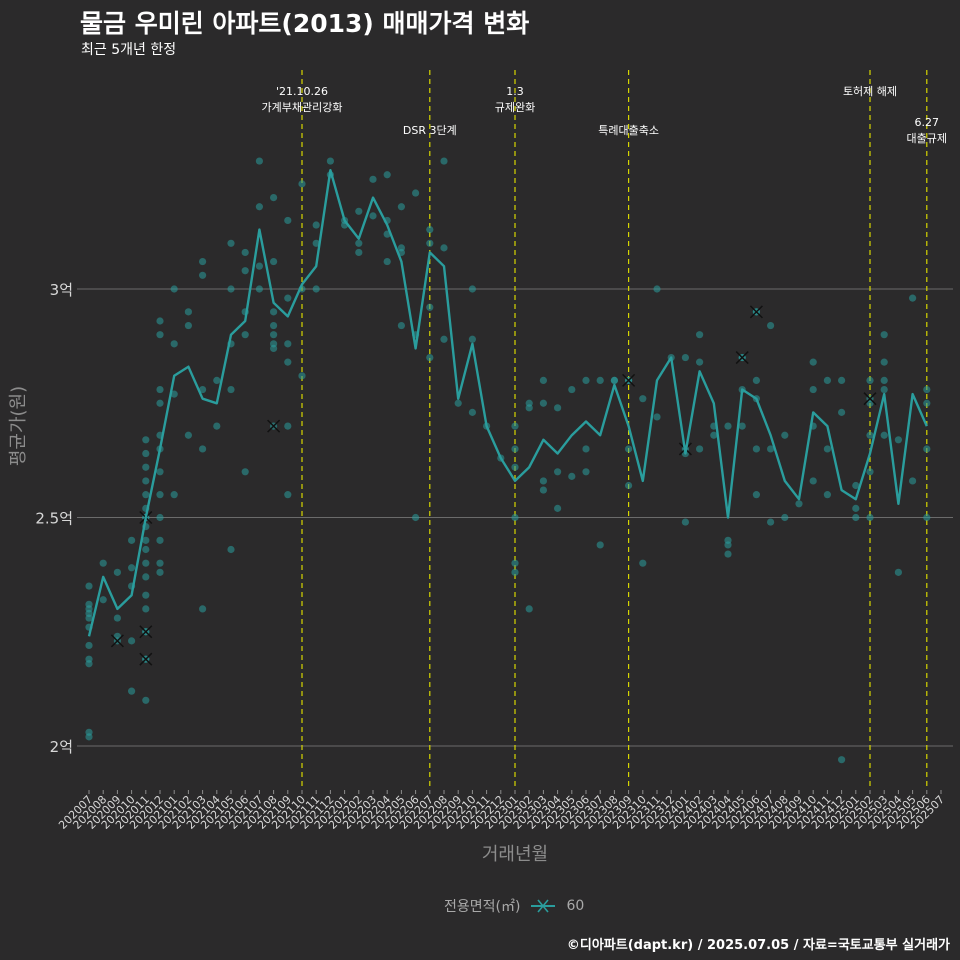  Describe the element at coordinates (515, 854) in the screenshot. I see `x-axis-label: 거래년월` at that location.